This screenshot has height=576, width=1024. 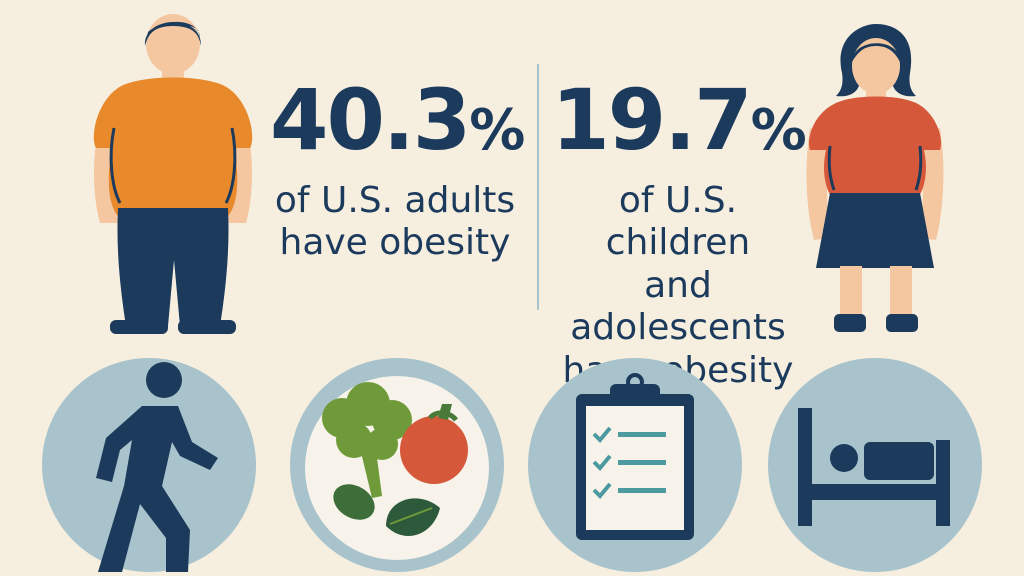 I want to click on adults-percent-value: 40.3, so click(x=370, y=120).